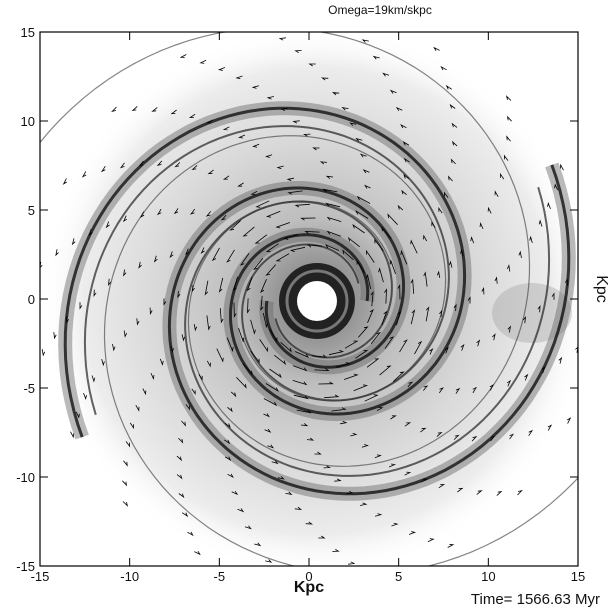 Image resolution: width=611 pixels, height=615 pixels. I want to click on y-tick-label: 0, so click(31, 299).